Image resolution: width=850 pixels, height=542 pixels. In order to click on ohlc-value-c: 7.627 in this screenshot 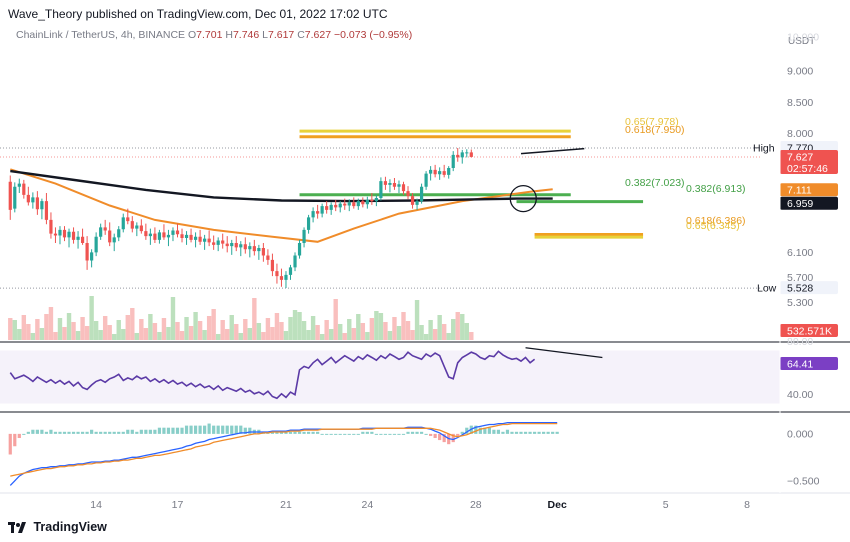, I will do `click(319, 35)`.